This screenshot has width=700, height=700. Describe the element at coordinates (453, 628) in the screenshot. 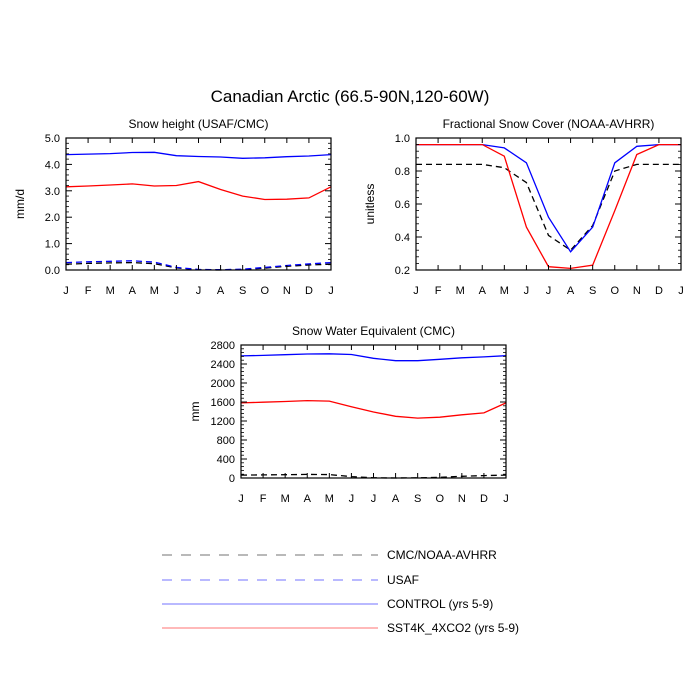

I see `legend-label: SST4K_4XCO2 (yrs 5-9)` at that location.